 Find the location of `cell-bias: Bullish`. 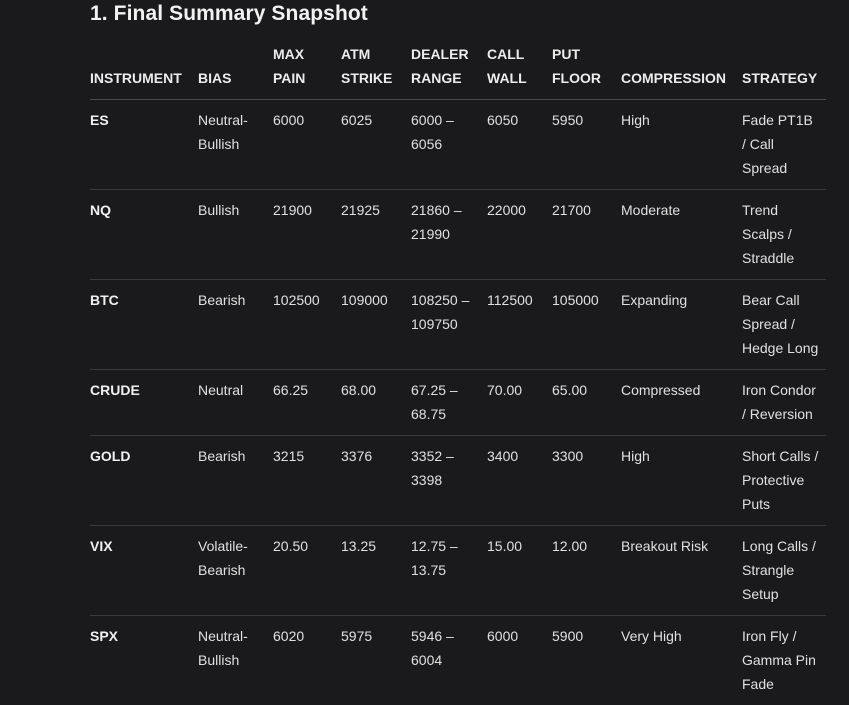

cell-bias: Bullish is located at coordinates (235, 235).